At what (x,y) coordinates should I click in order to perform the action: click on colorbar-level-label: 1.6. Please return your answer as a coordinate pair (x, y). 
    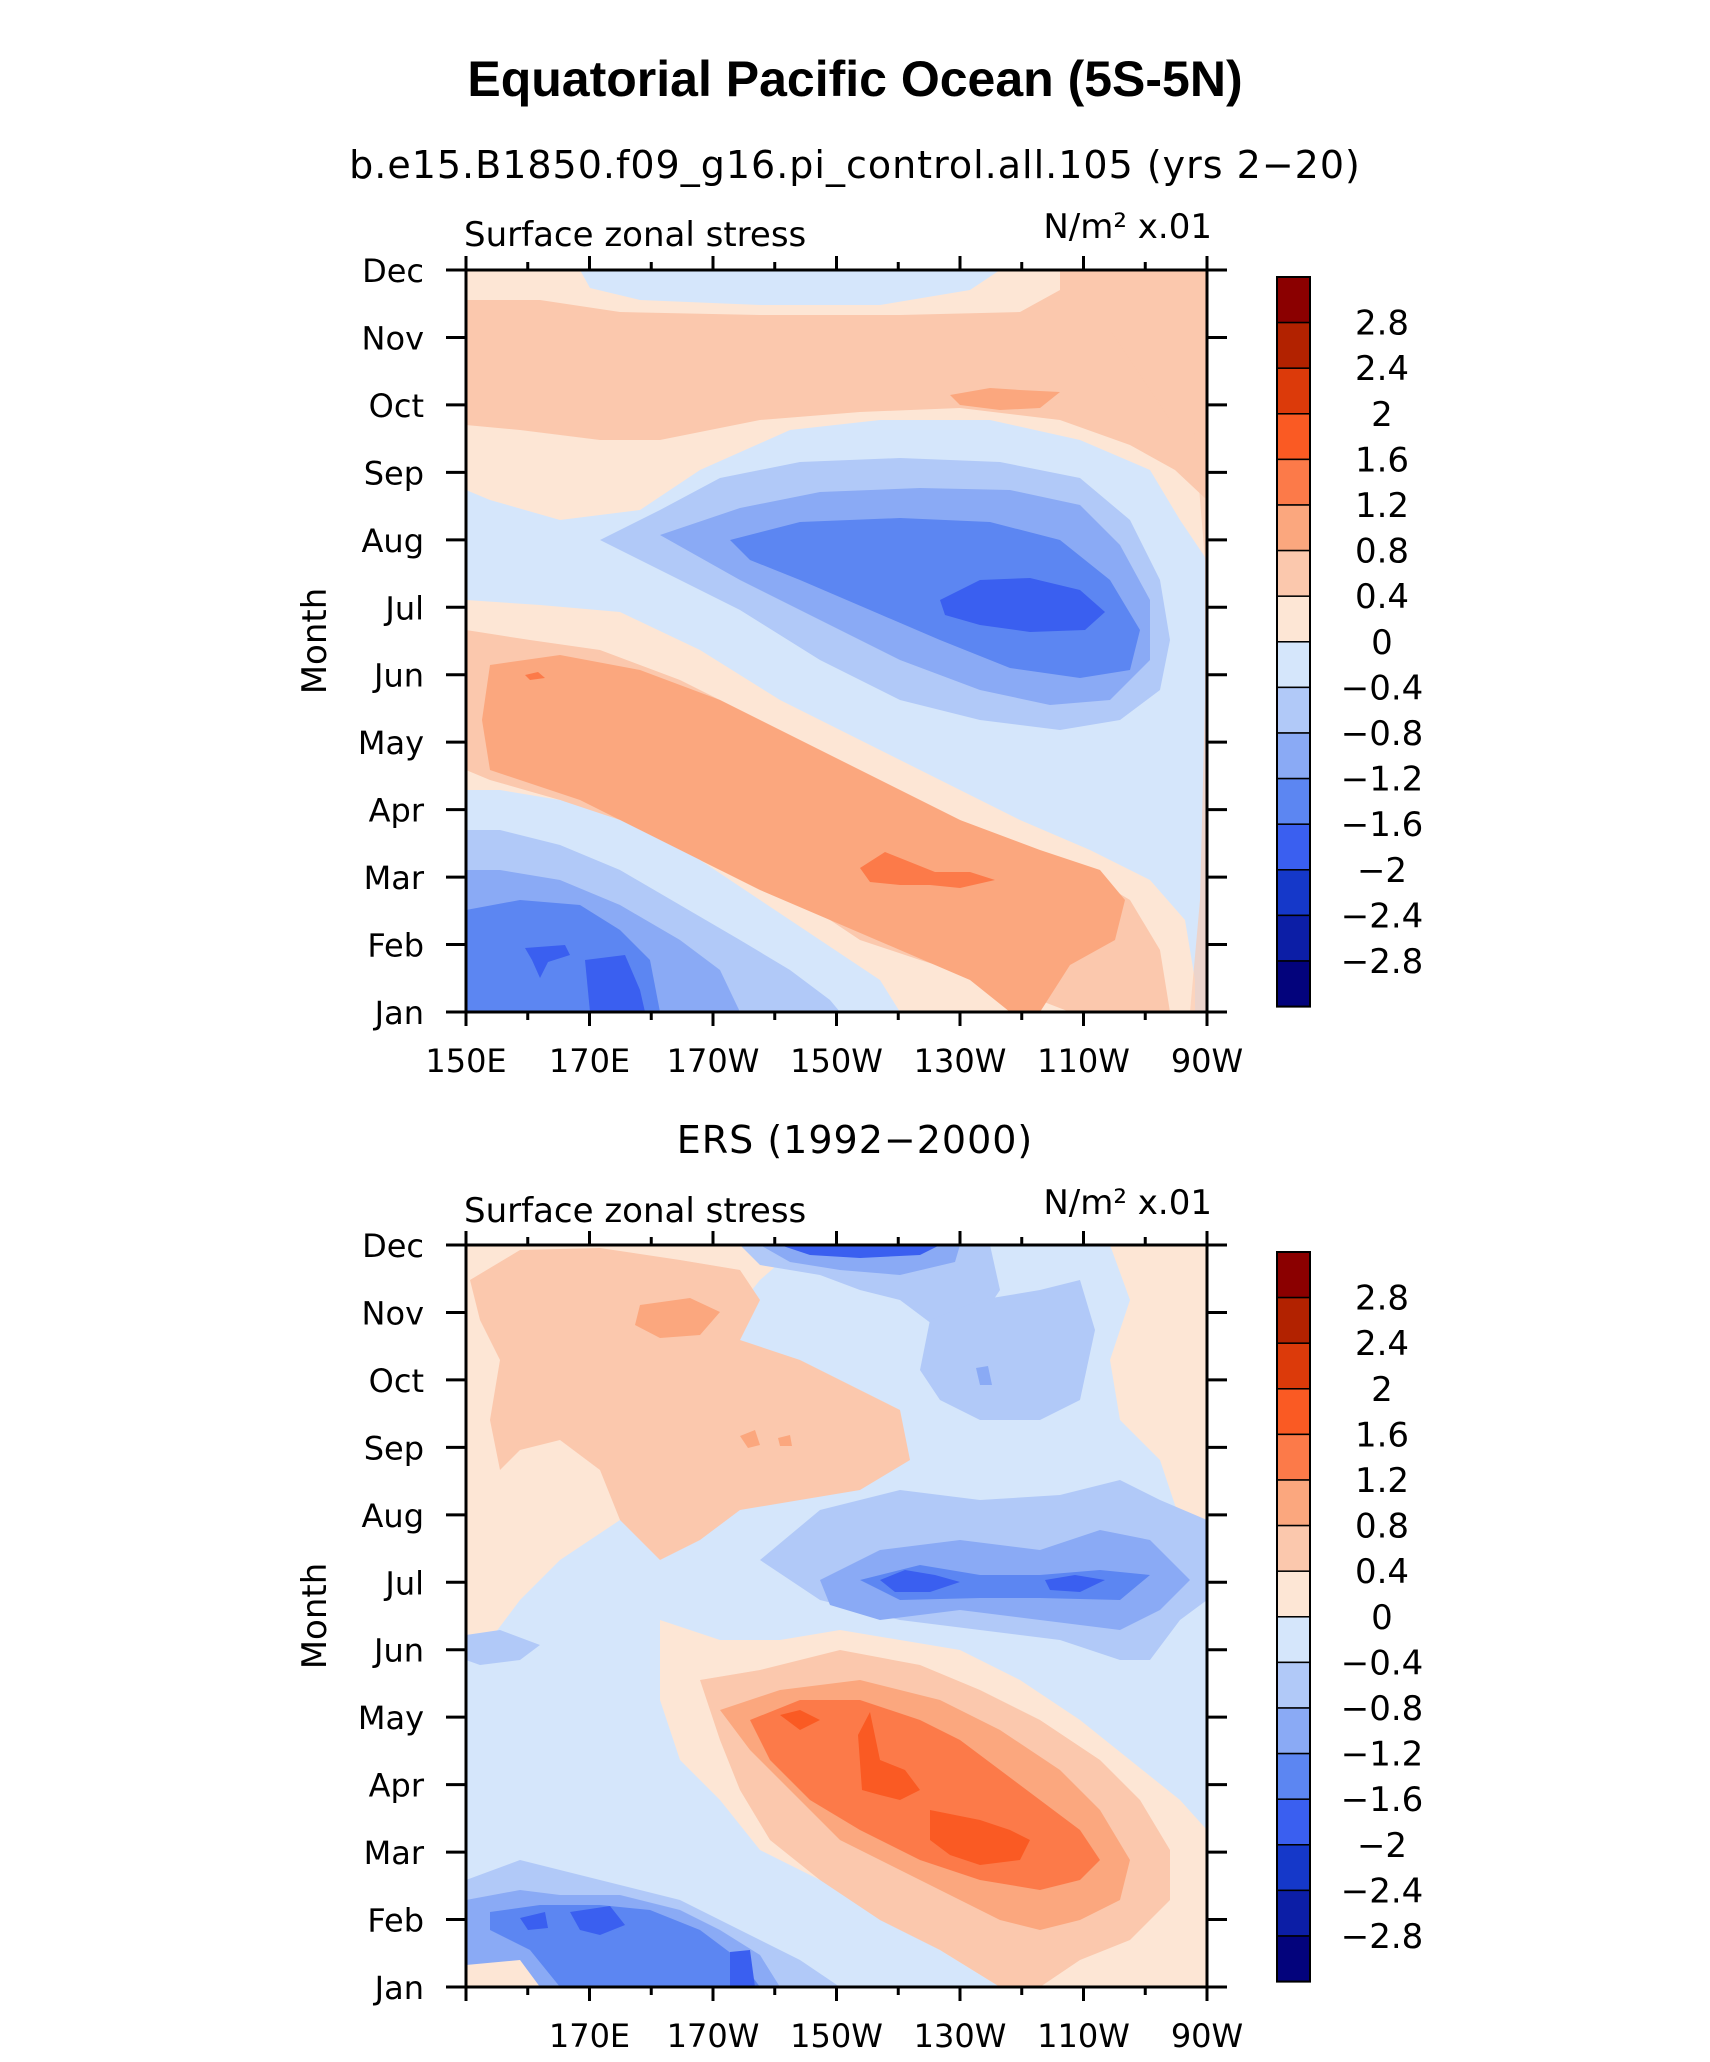
    Looking at the image, I should click on (1382, 1435).